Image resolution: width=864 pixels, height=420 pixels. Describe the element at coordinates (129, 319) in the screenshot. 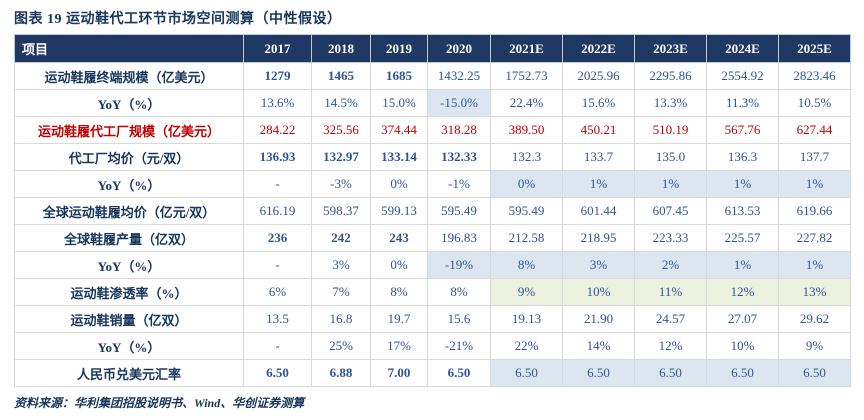

I see `row-label: 运动鞋销量（亿双）` at that location.